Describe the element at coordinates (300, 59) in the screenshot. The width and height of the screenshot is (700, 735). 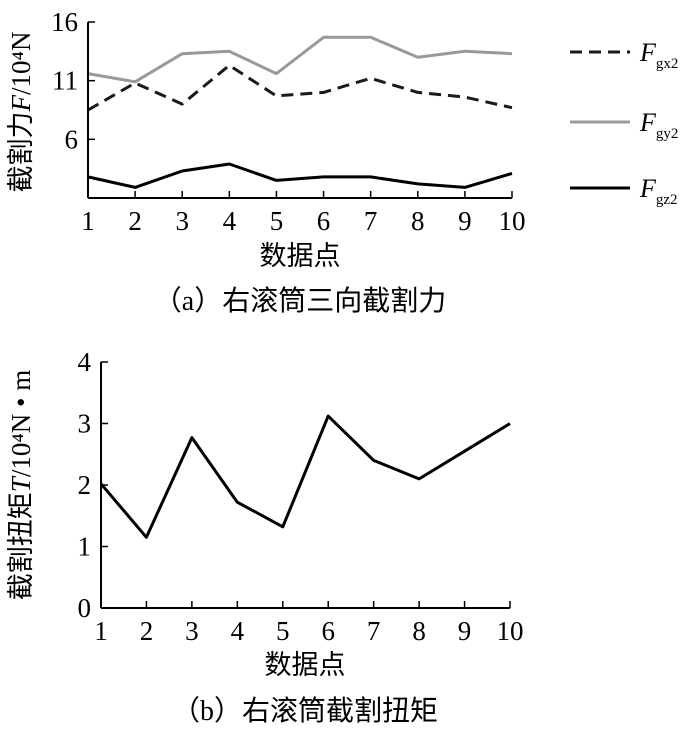
I see `panel-a-series-line-fgy2` at that location.